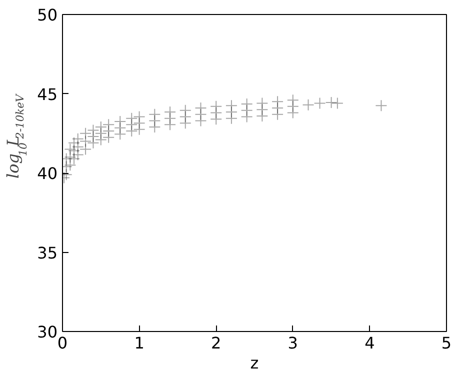 The image size is (465, 379). Describe the element at coordinates (446, 343) in the screenshot. I see `x-tick-label: 5` at that location.